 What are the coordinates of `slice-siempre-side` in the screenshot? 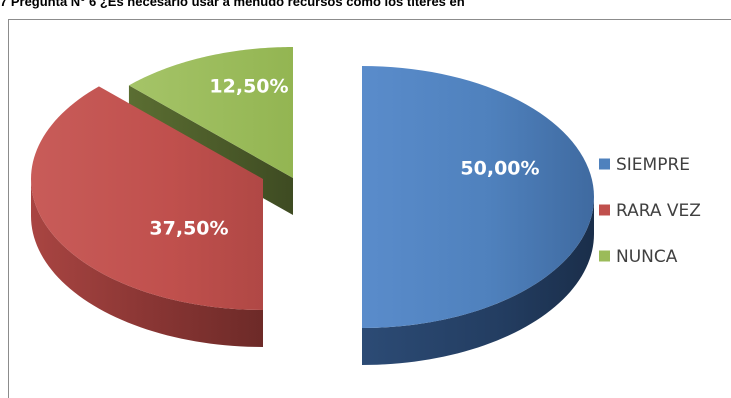 It's located at (478, 281).